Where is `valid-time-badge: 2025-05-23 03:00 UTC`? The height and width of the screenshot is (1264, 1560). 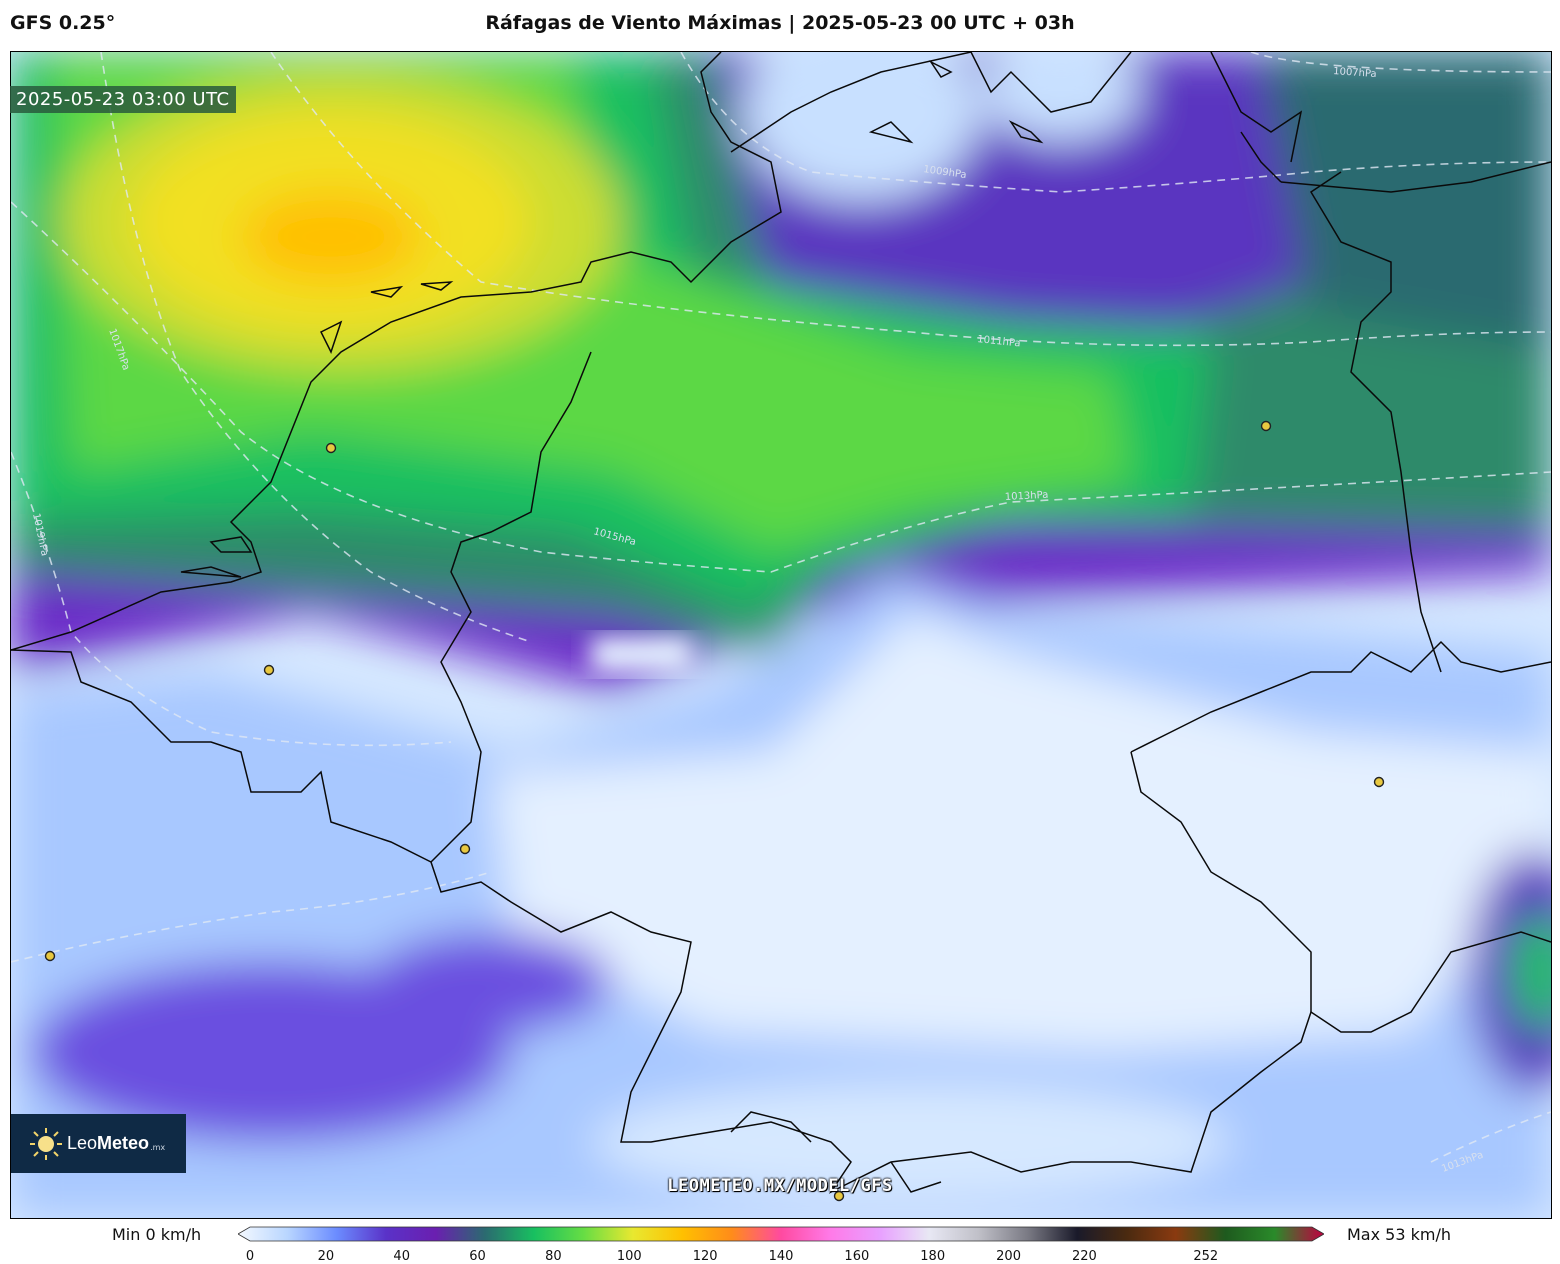
valid-time-badge: 2025-05-23 03:00 UTC is located at coordinates (123, 99).